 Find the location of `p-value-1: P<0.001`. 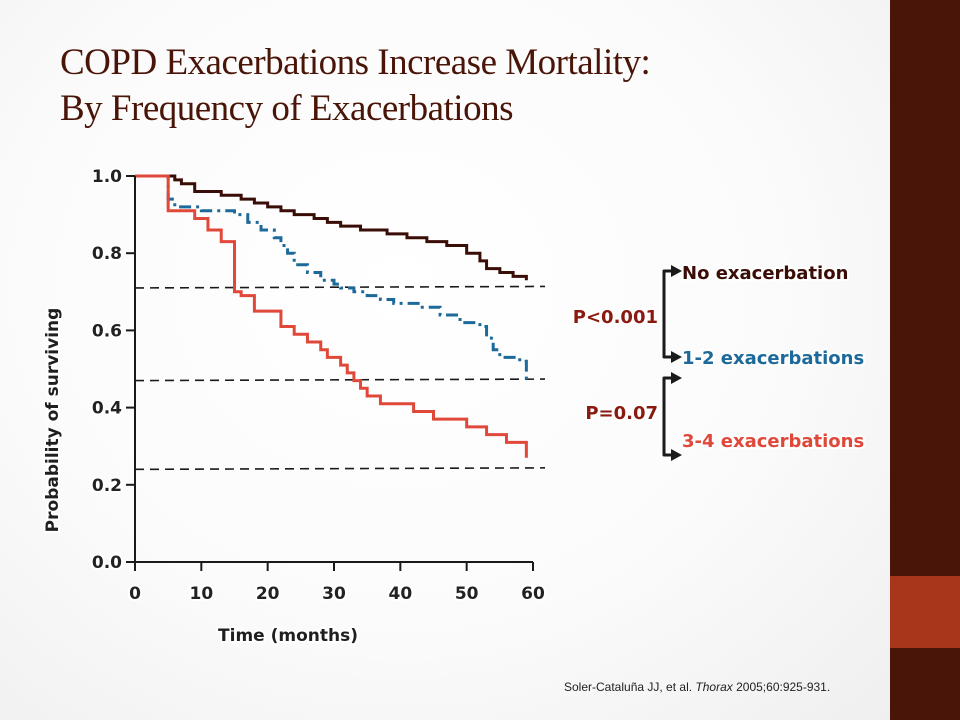

p-value-1: P<0.001 is located at coordinates (615, 317).